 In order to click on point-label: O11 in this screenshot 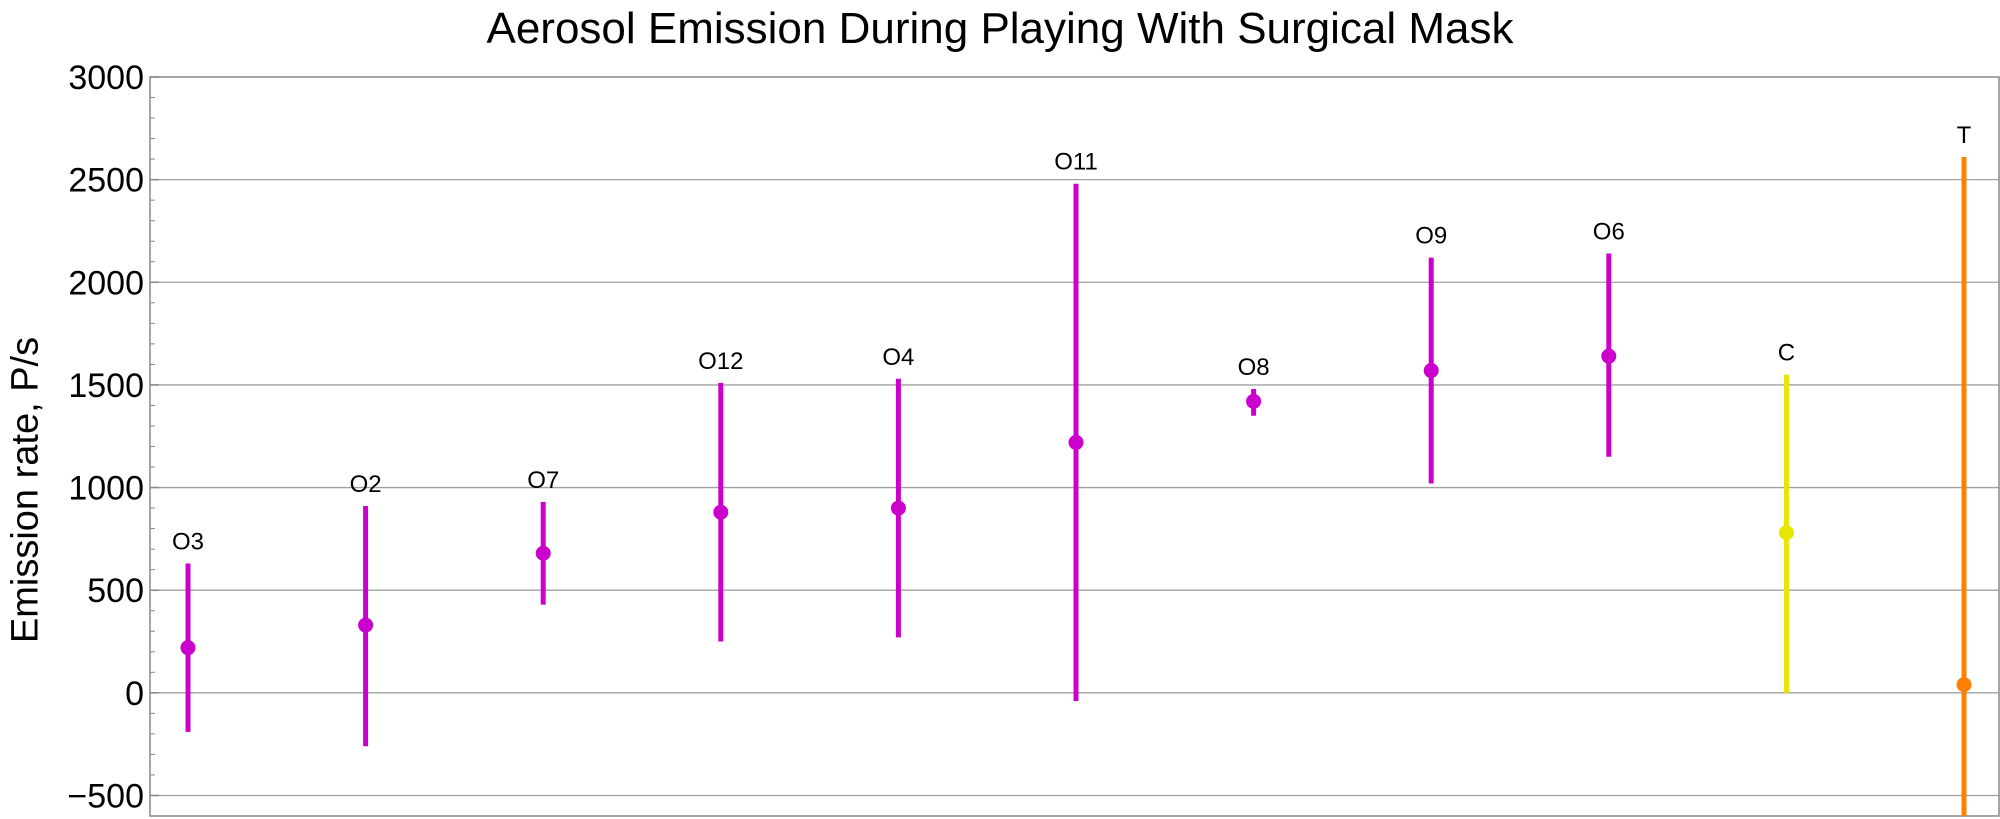, I will do `click(1076, 162)`.